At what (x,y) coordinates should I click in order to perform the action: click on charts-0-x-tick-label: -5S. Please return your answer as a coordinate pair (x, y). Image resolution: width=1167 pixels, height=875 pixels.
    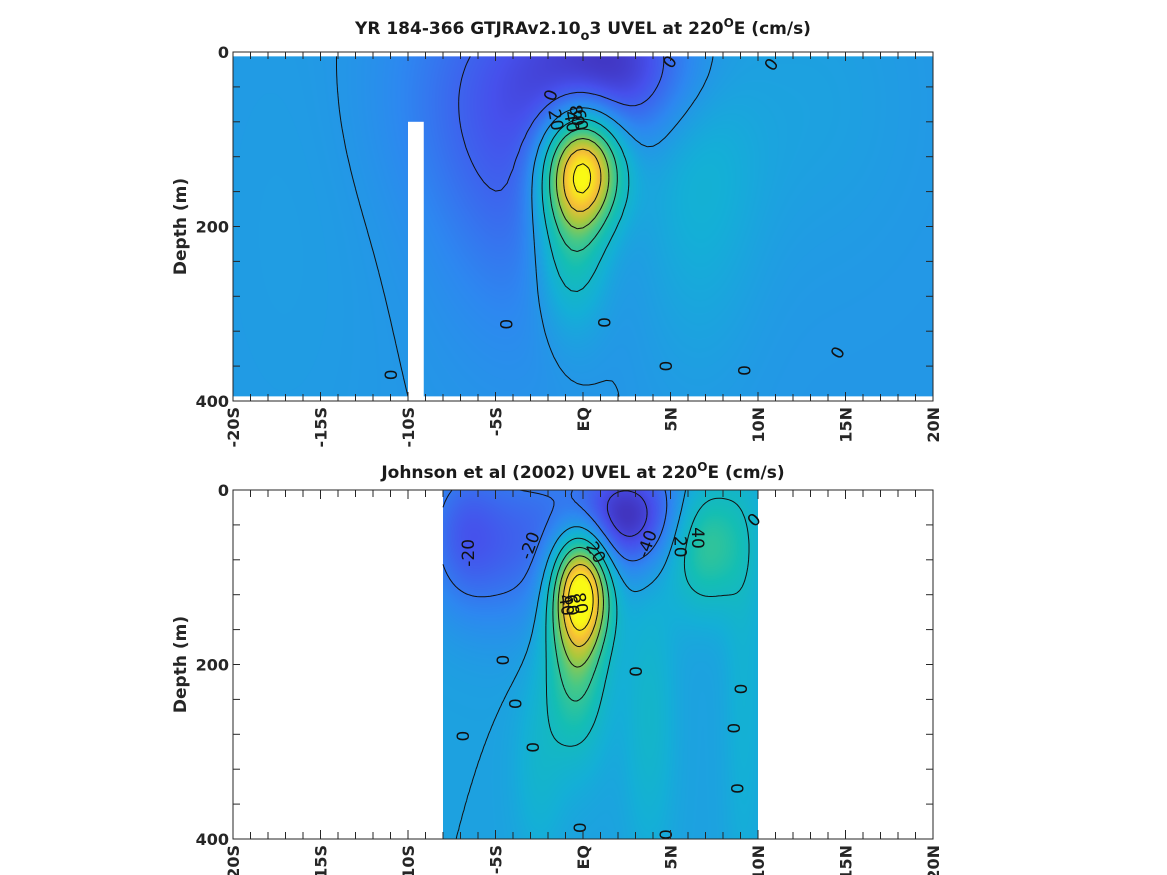
    Looking at the image, I should click on (496, 421).